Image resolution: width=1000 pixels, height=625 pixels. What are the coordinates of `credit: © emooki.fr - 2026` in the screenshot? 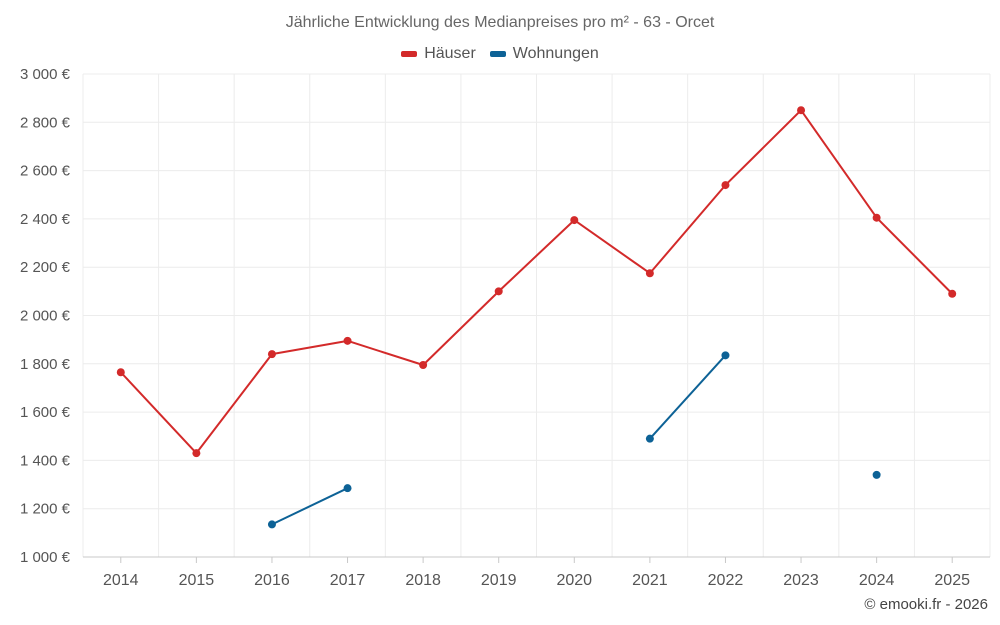 It's located at (926, 604).